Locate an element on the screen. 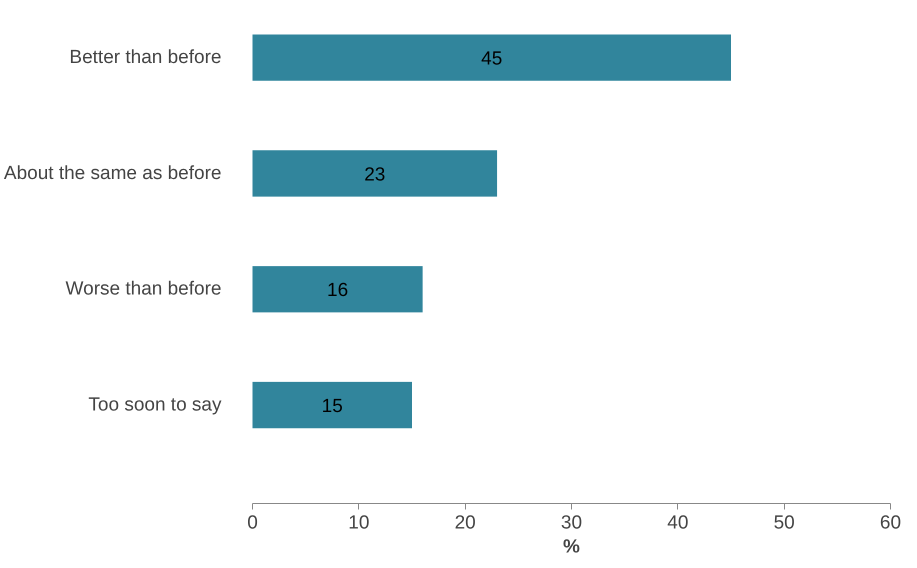 The height and width of the screenshot is (568, 917). x-tick-label: 30 is located at coordinates (571, 523).